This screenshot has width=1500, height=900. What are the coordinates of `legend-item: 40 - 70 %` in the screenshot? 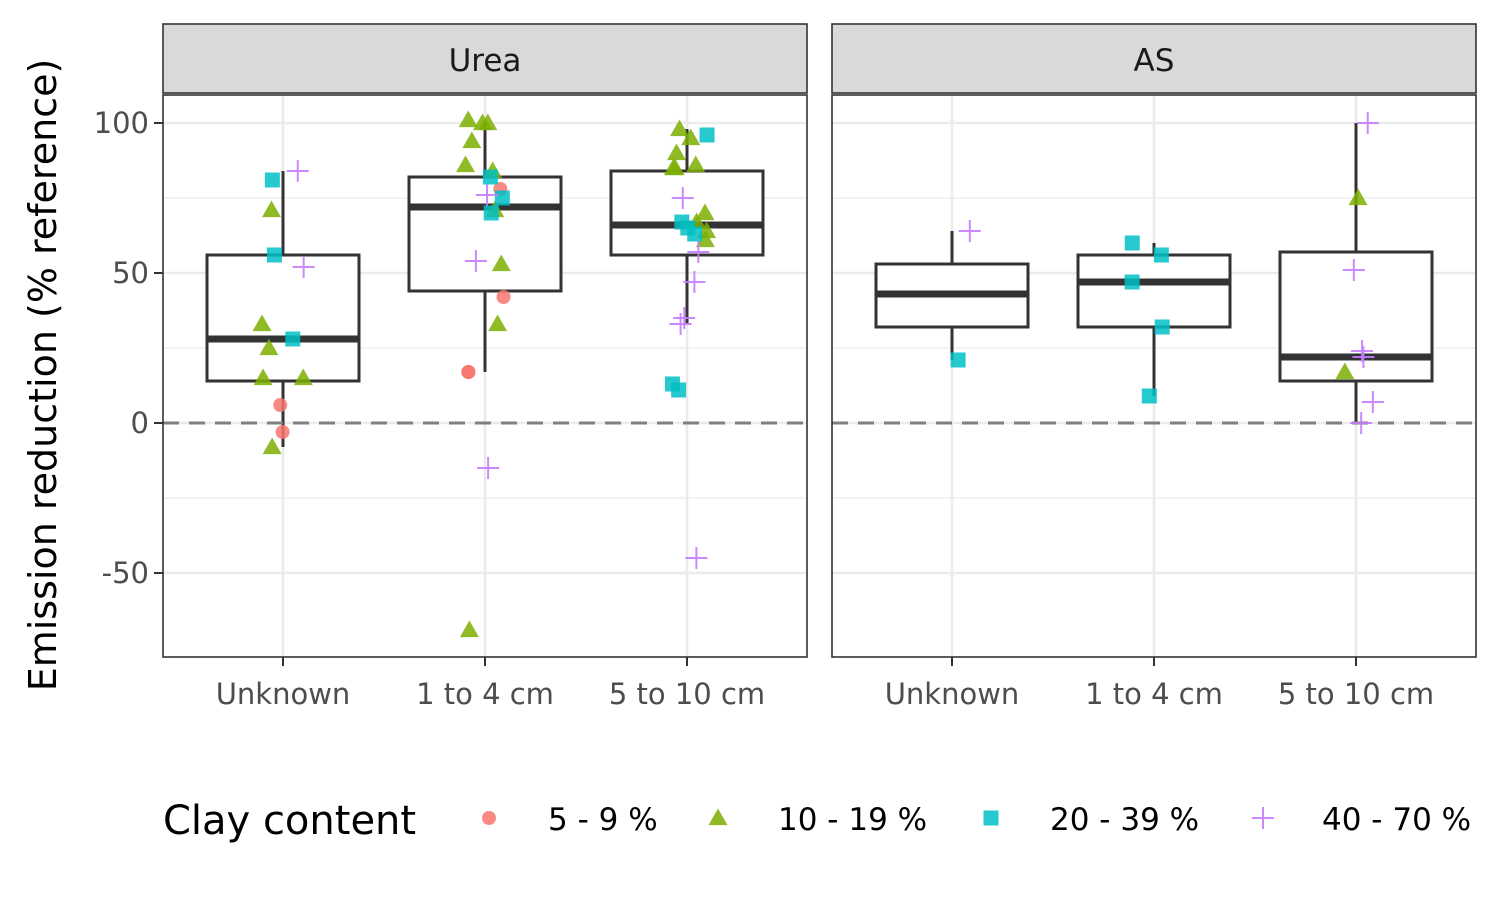 It's located at (1361, 820).